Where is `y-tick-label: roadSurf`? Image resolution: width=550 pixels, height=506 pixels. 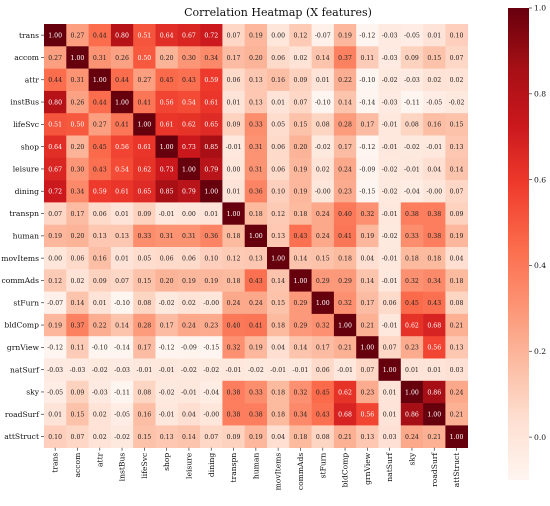
y-tick-label: roadSurf is located at coordinates (22, 414).